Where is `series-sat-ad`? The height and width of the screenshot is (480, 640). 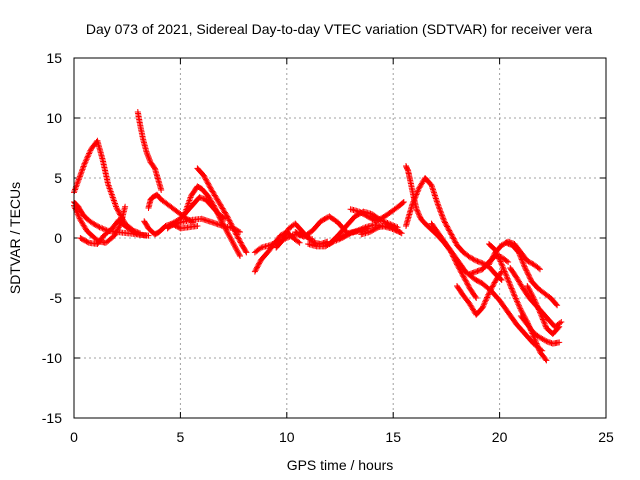
series-sat-ad is located at coordinates (543, 310).